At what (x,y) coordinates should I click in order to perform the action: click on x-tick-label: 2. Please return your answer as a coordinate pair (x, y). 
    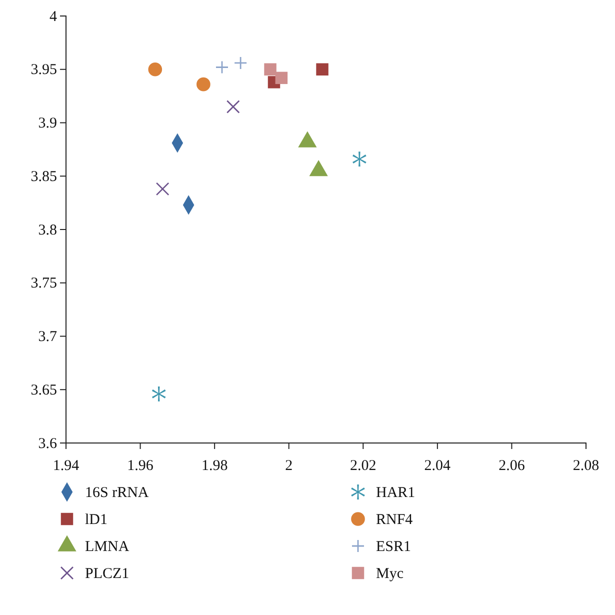
    Looking at the image, I should click on (289, 466).